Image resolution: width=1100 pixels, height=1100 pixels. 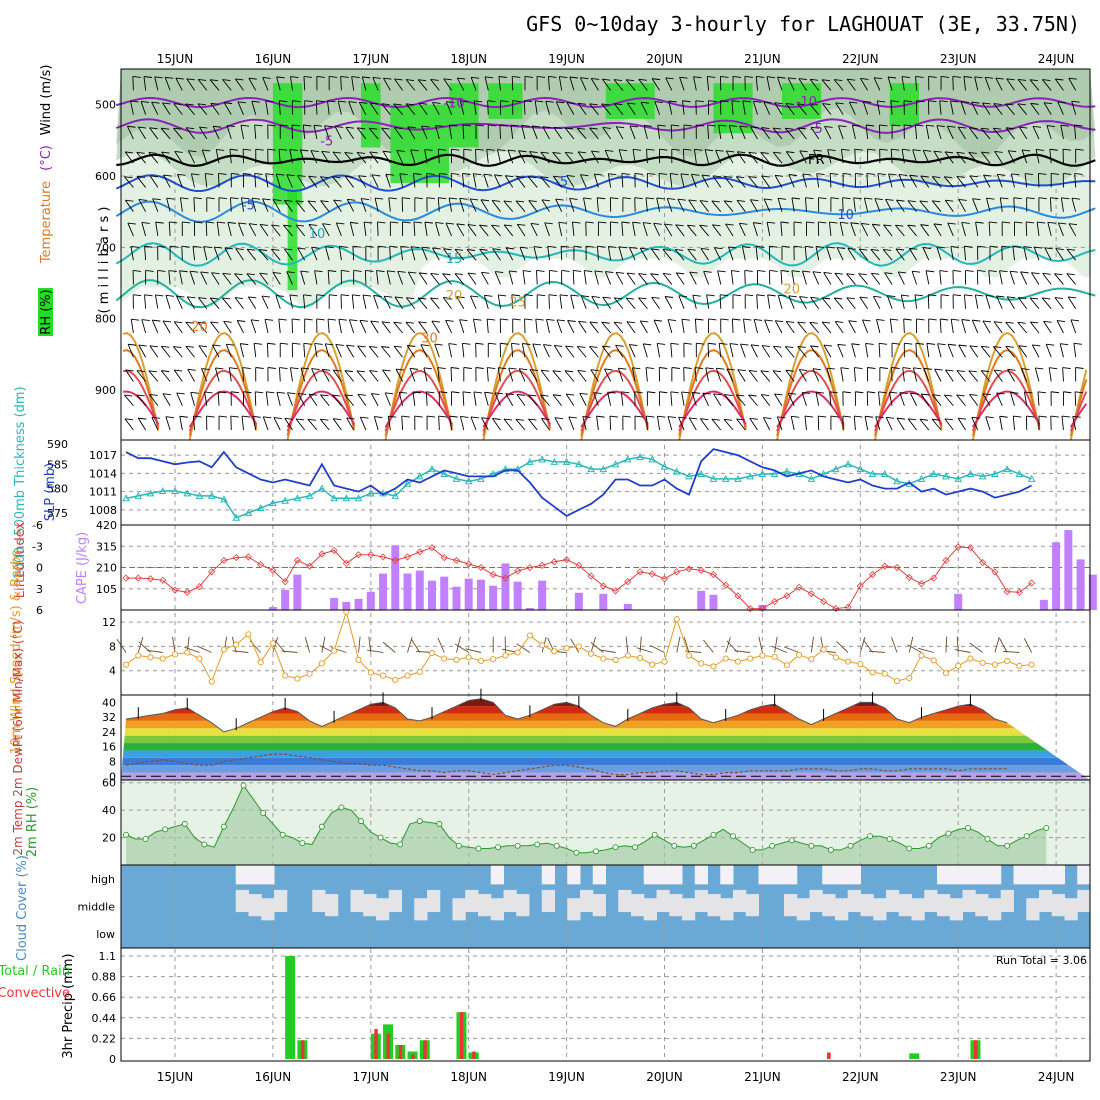 What do you see at coordinates (37, 525) in the screenshot?
I see `lifted-index-tick-label: -6` at bounding box center [37, 525].